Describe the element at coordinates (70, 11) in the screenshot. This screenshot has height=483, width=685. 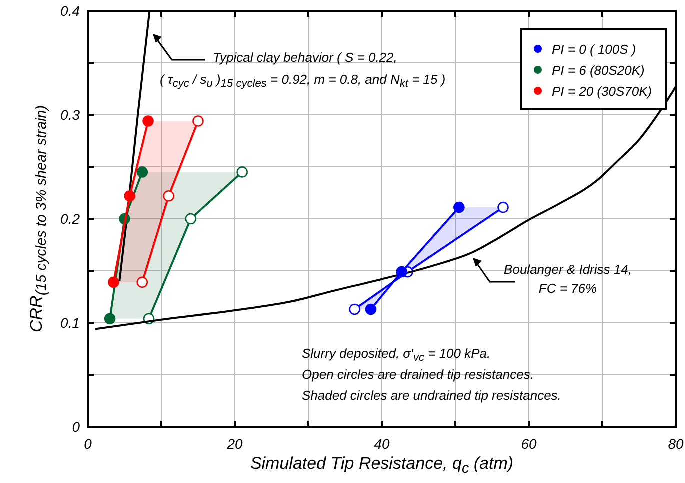
I see `y-tick-label: 0.4` at that location.